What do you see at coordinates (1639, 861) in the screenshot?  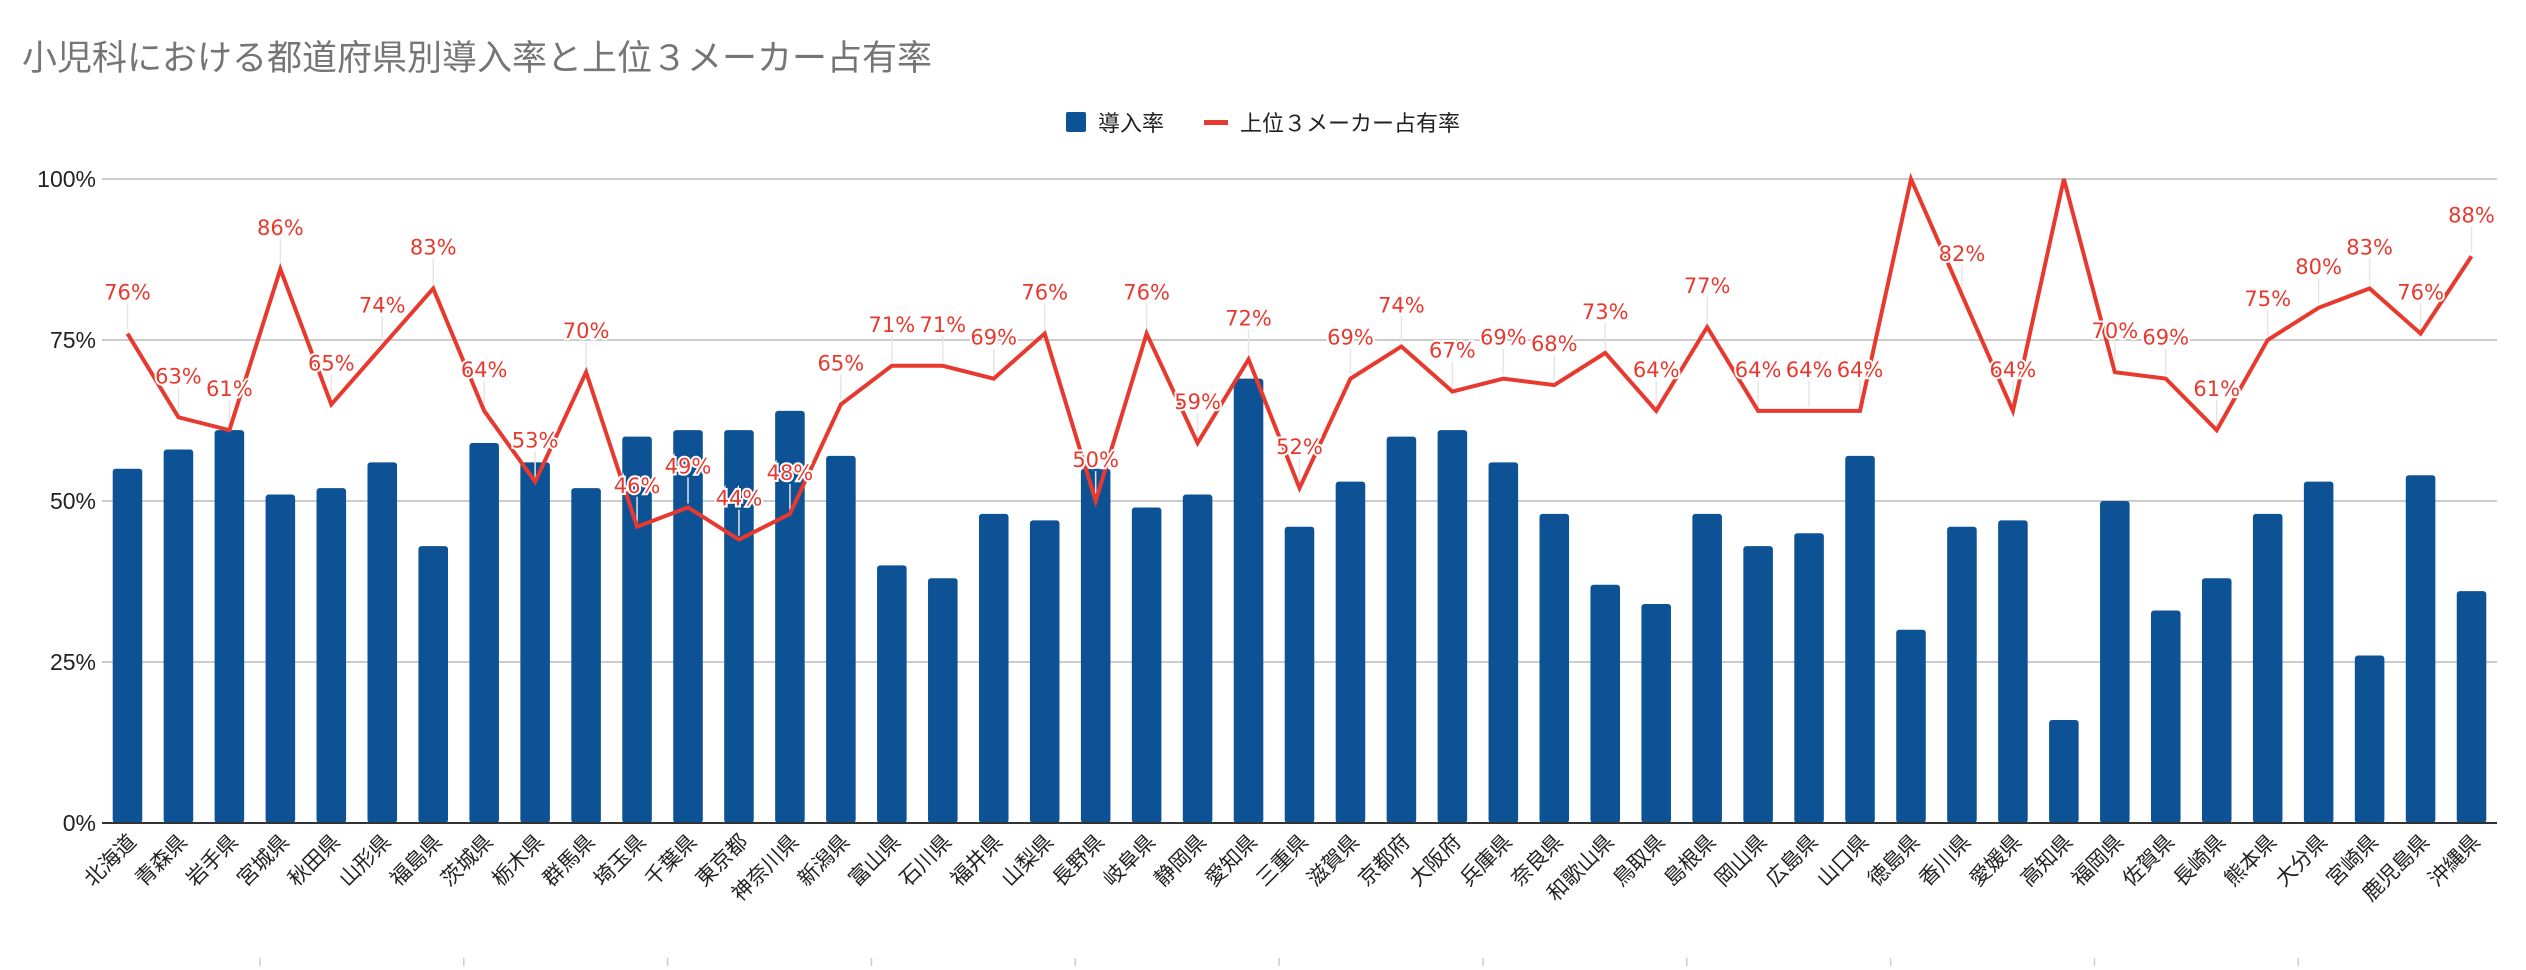 I see `x-tick-label: 鳥取県` at bounding box center [1639, 861].